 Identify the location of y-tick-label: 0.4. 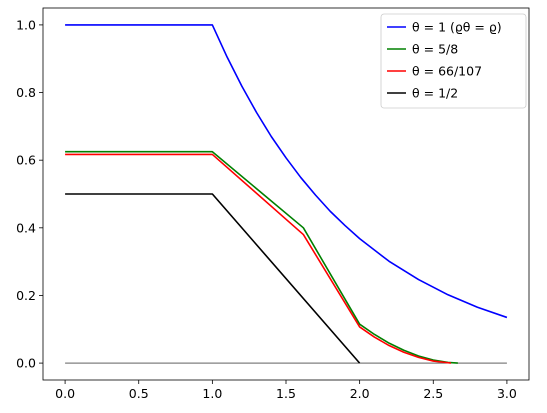
(26, 227).